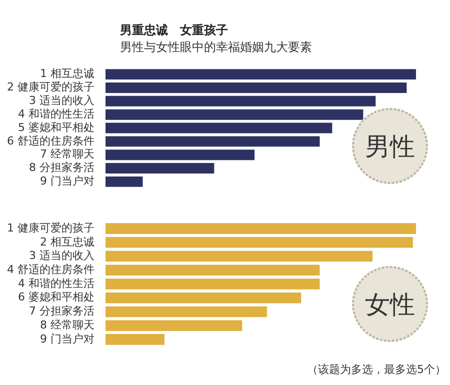 Image resolution: width=450 pixels, height=385 pixels. What do you see at coordinates (50, 141) in the screenshot?
I see `y-tick-label: 6 舒适的住房条件` at bounding box center [50, 141].